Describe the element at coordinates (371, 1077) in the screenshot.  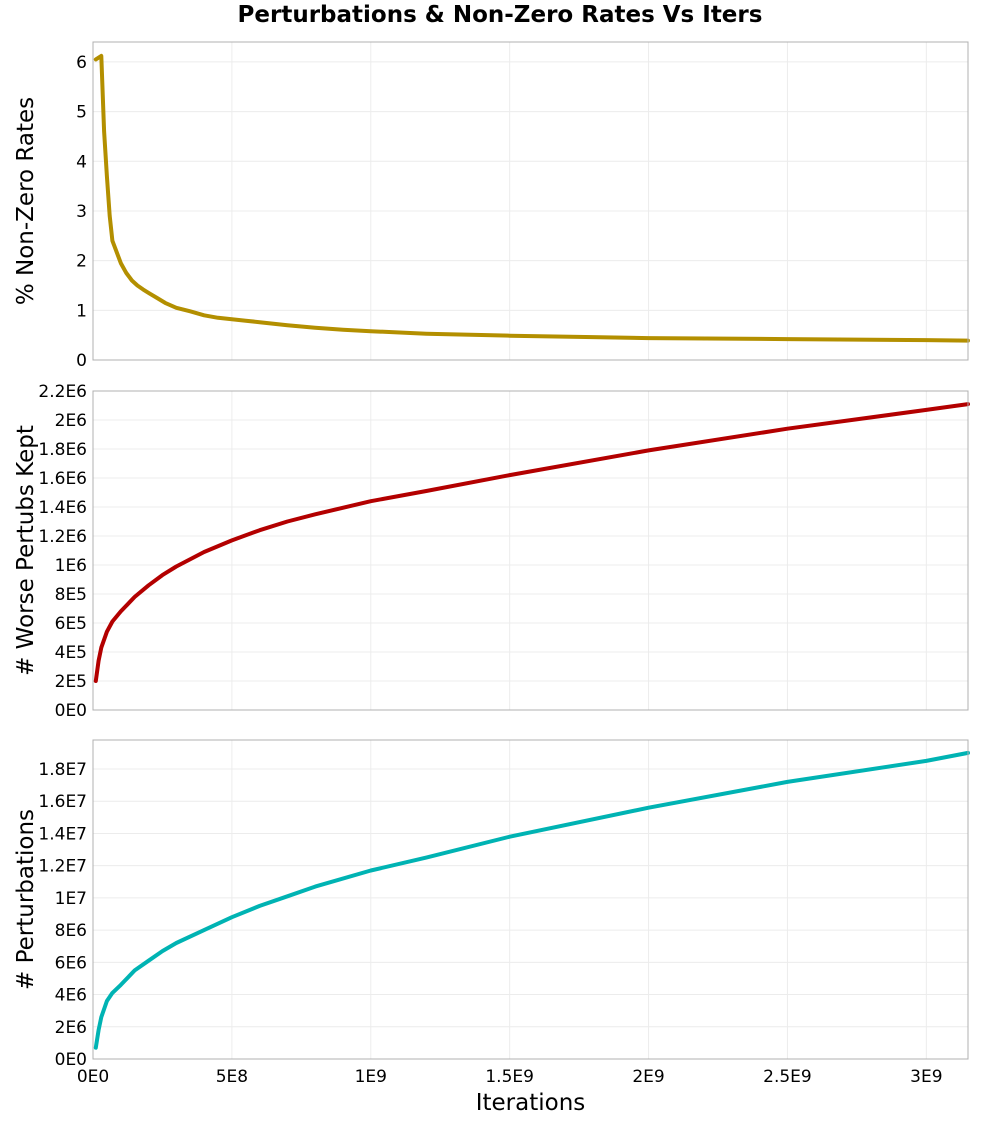
I see `x-tick-label: 1E9` at that location.